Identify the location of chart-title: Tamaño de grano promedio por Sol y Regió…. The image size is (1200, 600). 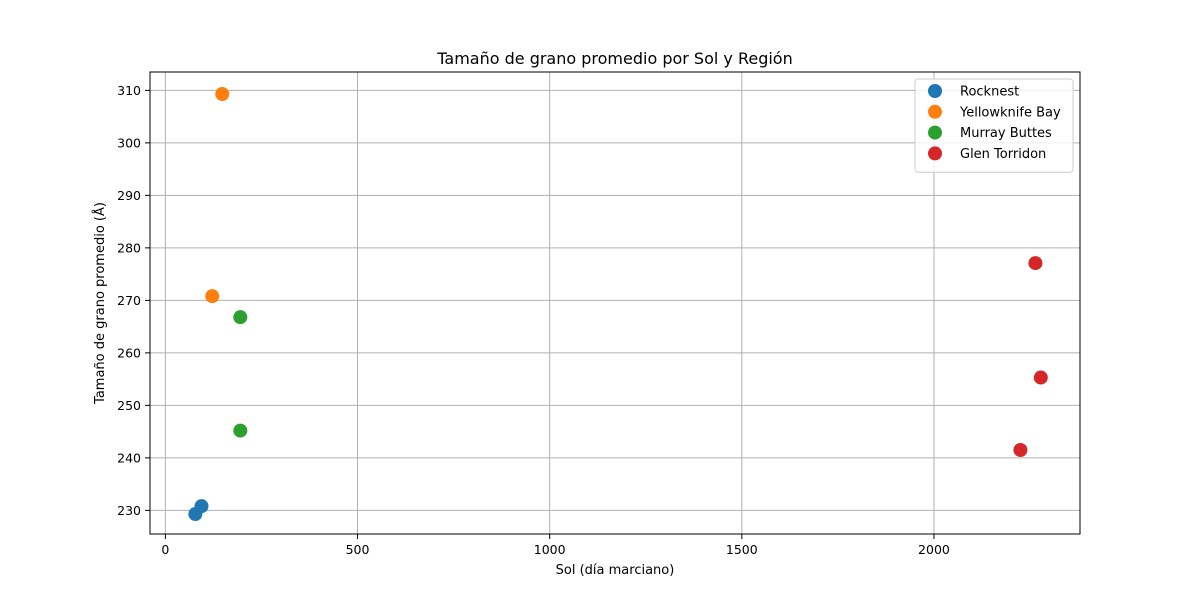
(614, 58).